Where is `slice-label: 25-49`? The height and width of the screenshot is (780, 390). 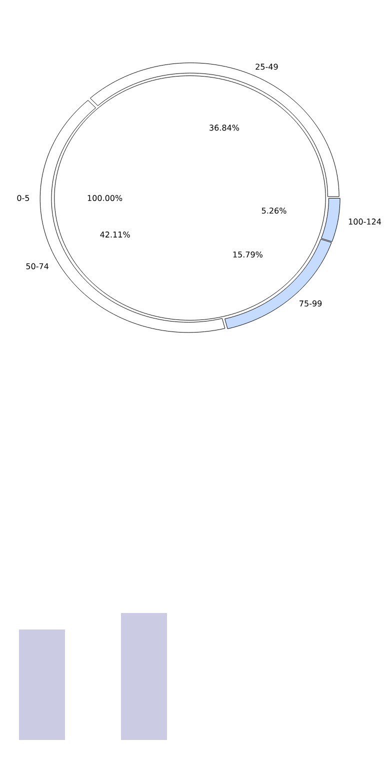
slice-label: 25-49 is located at coordinates (267, 67).